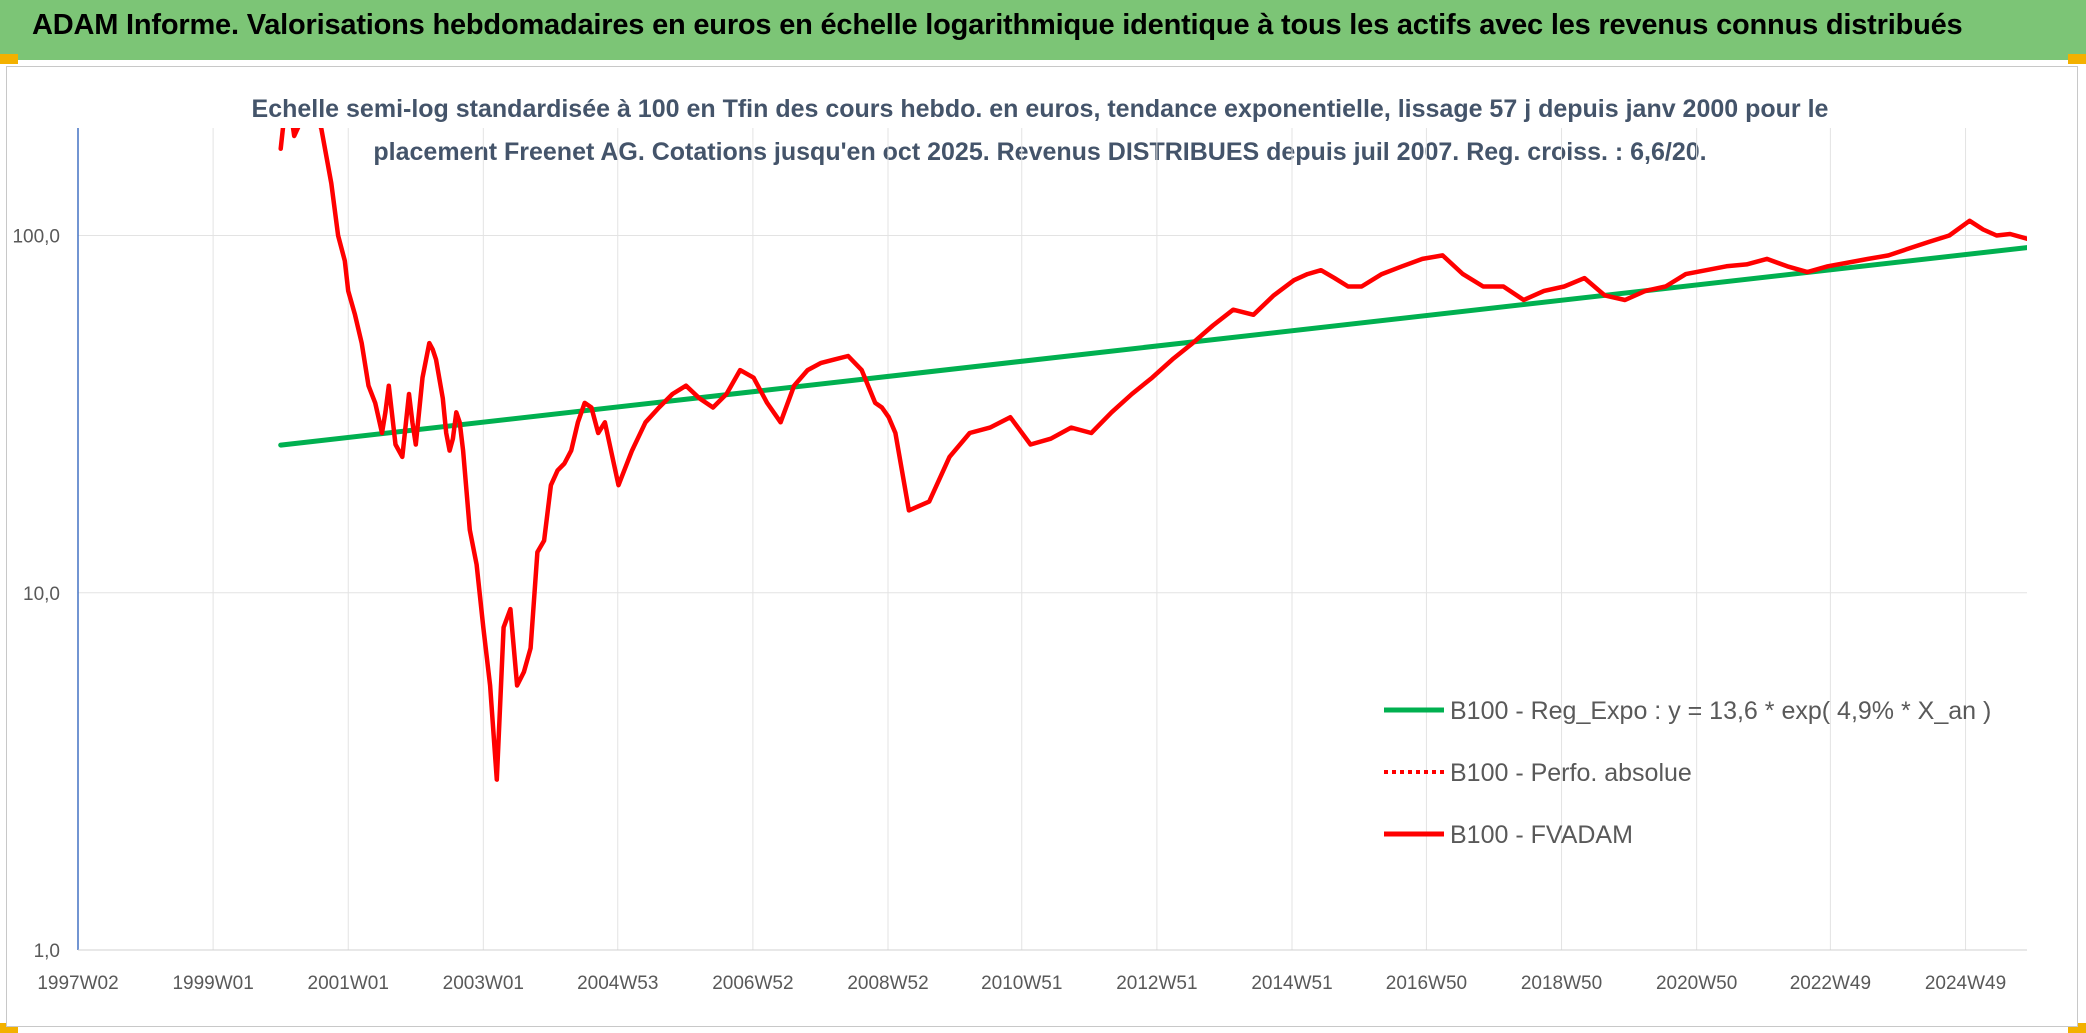 Image resolution: width=2086 pixels, height=1033 pixels. Describe the element at coordinates (9, 59) in the screenshot. I see `corner-marker-top-left` at that location.